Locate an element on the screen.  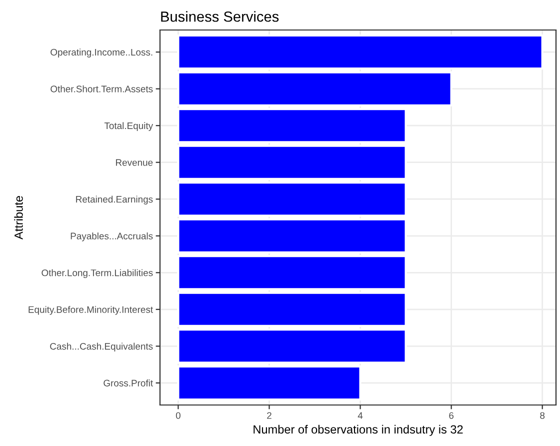
chart-title: Business Services is located at coordinates (220, 16).